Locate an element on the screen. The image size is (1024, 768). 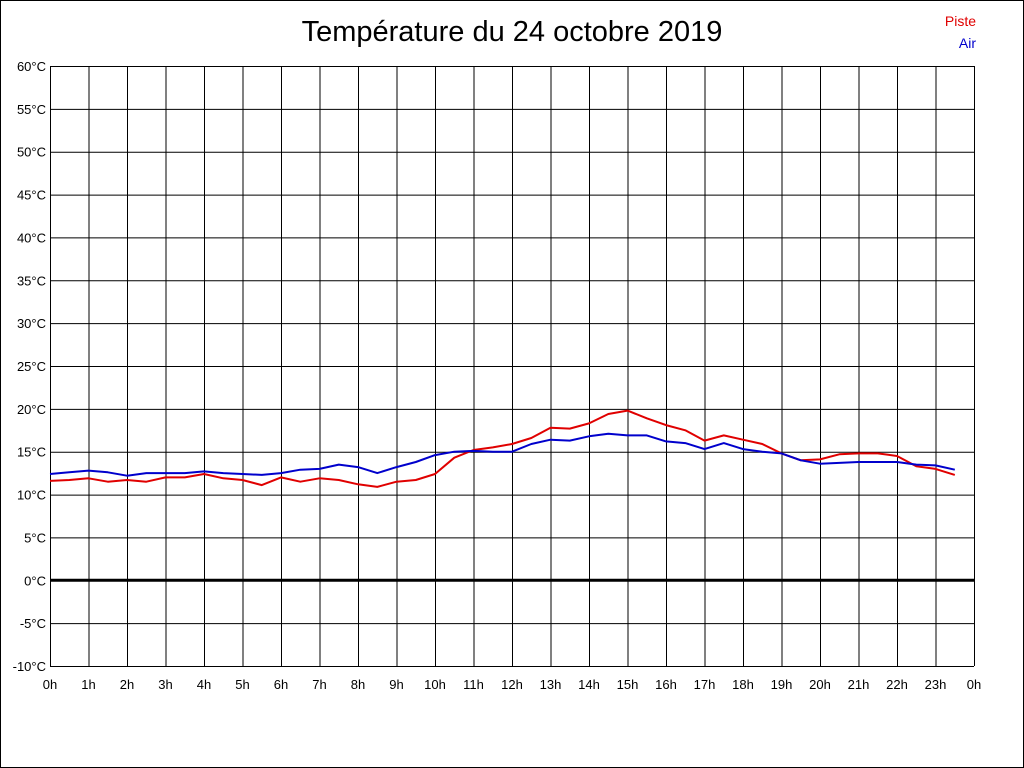
x-tick-label: 5h is located at coordinates (242, 684).